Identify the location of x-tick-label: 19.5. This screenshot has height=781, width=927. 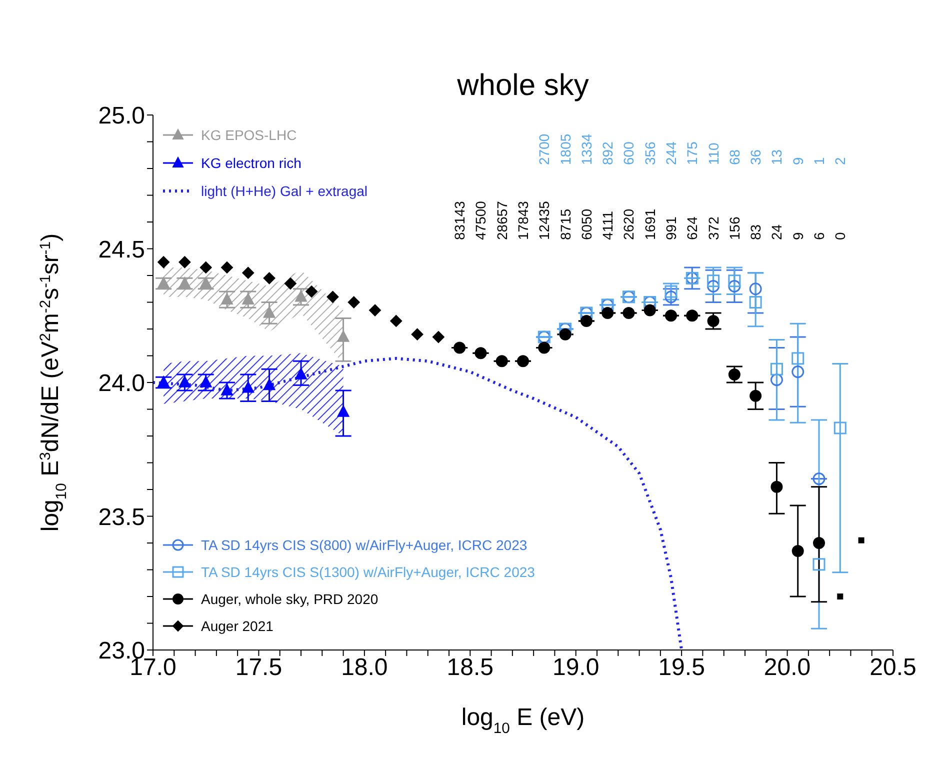
(681, 668).